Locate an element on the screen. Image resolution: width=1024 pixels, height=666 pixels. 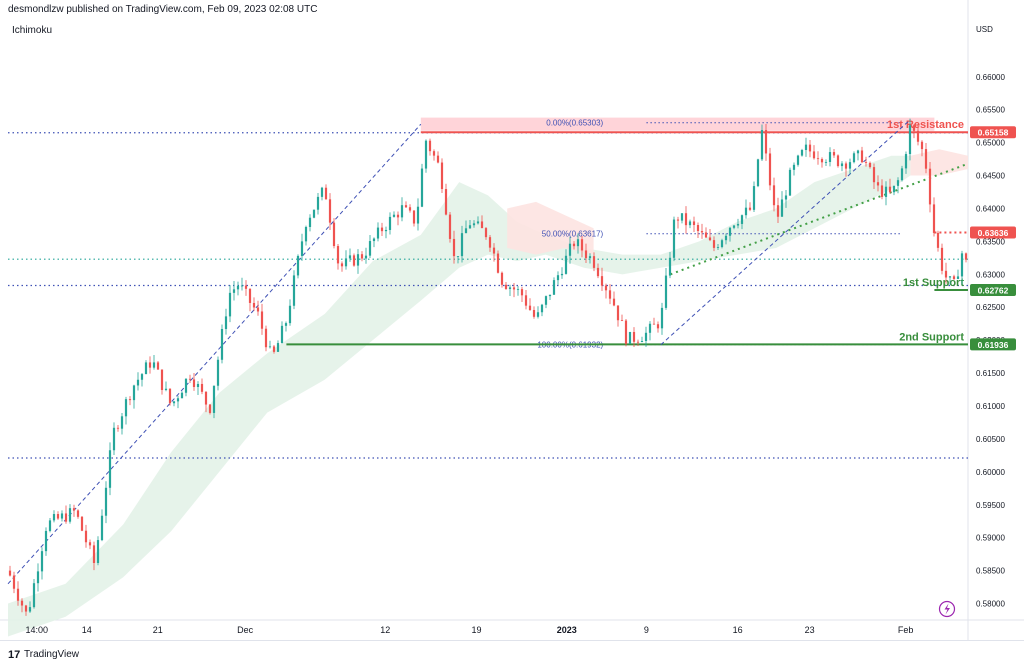
lightning-icon is located at coordinates (947, 609).